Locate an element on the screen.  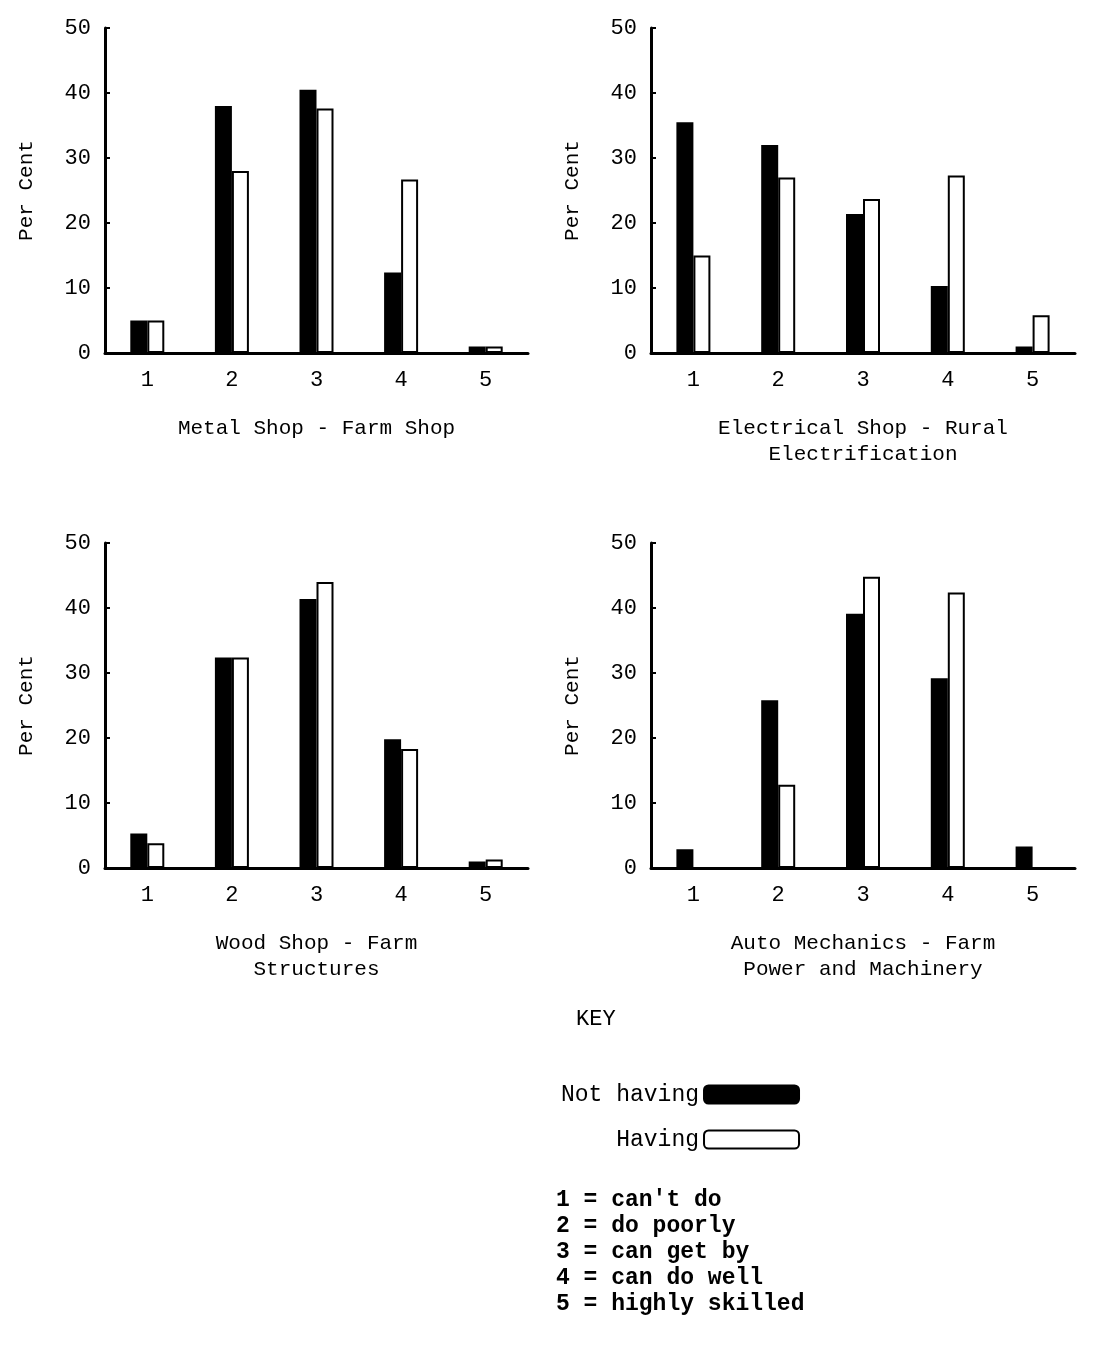
text: 1 = can't do is located at coordinates (639, 1199).